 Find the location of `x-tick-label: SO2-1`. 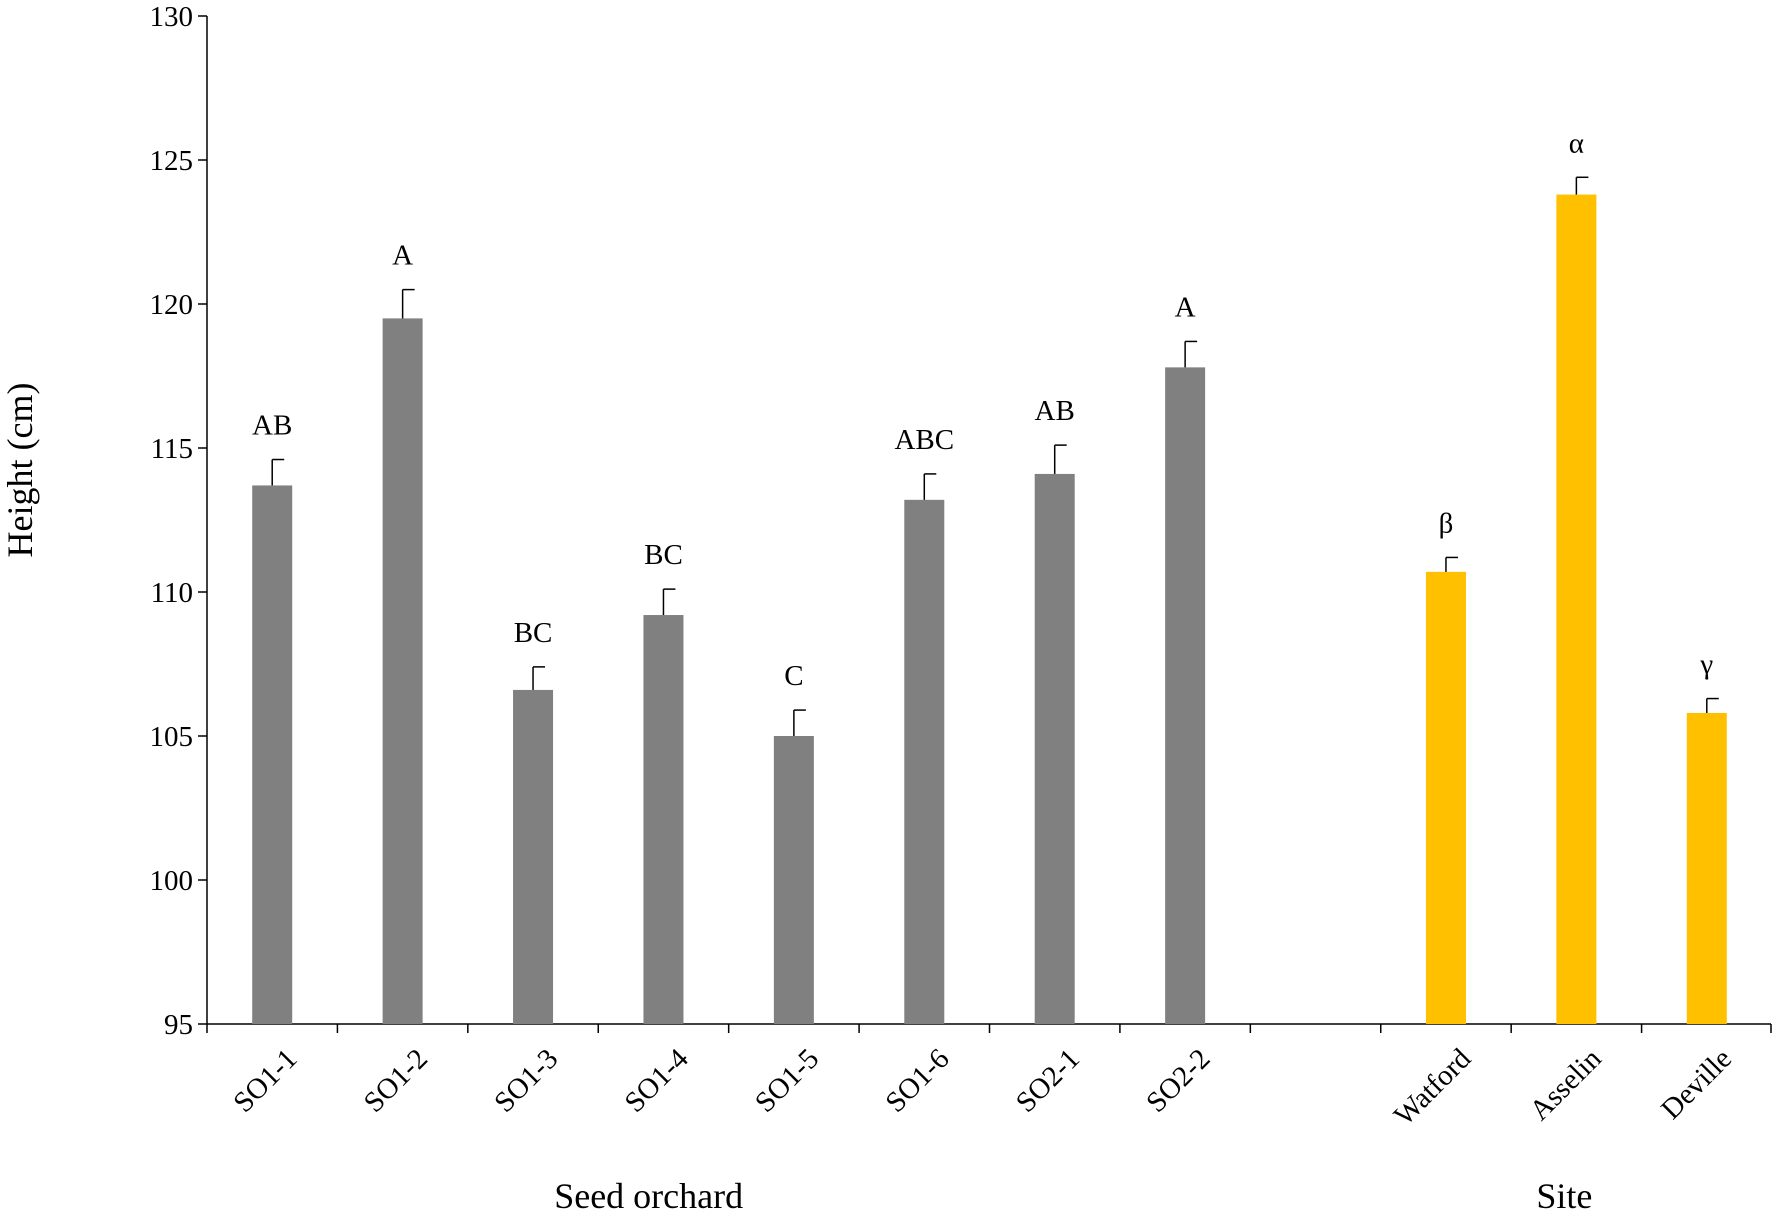

x-tick-label: SO2-1 is located at coordinates (1048, 1081).